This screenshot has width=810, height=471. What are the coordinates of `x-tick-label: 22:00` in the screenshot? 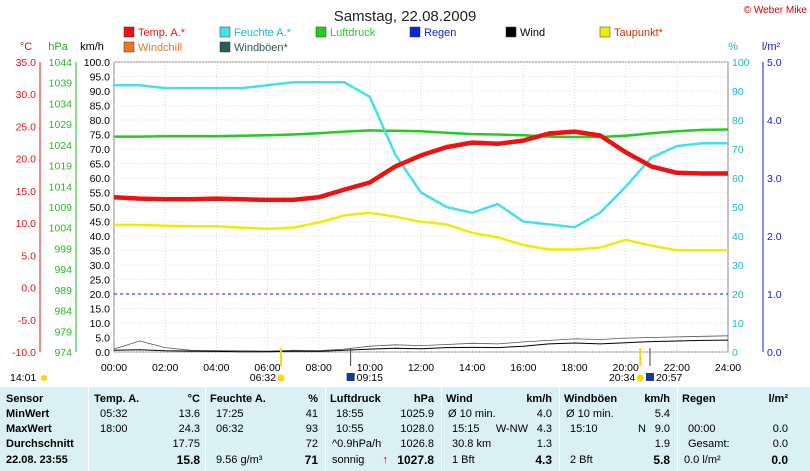 It's located at (677, 368).